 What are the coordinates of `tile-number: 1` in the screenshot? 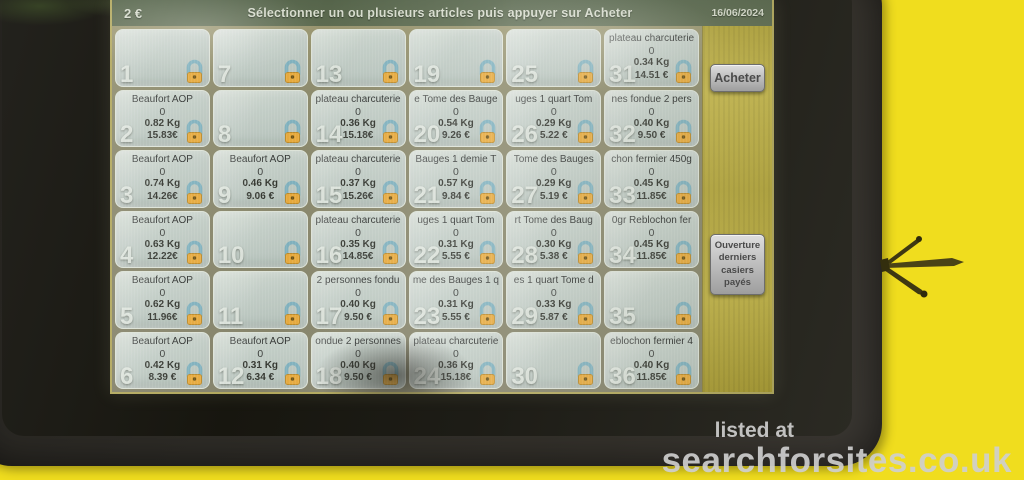 It's located at (127, 73).